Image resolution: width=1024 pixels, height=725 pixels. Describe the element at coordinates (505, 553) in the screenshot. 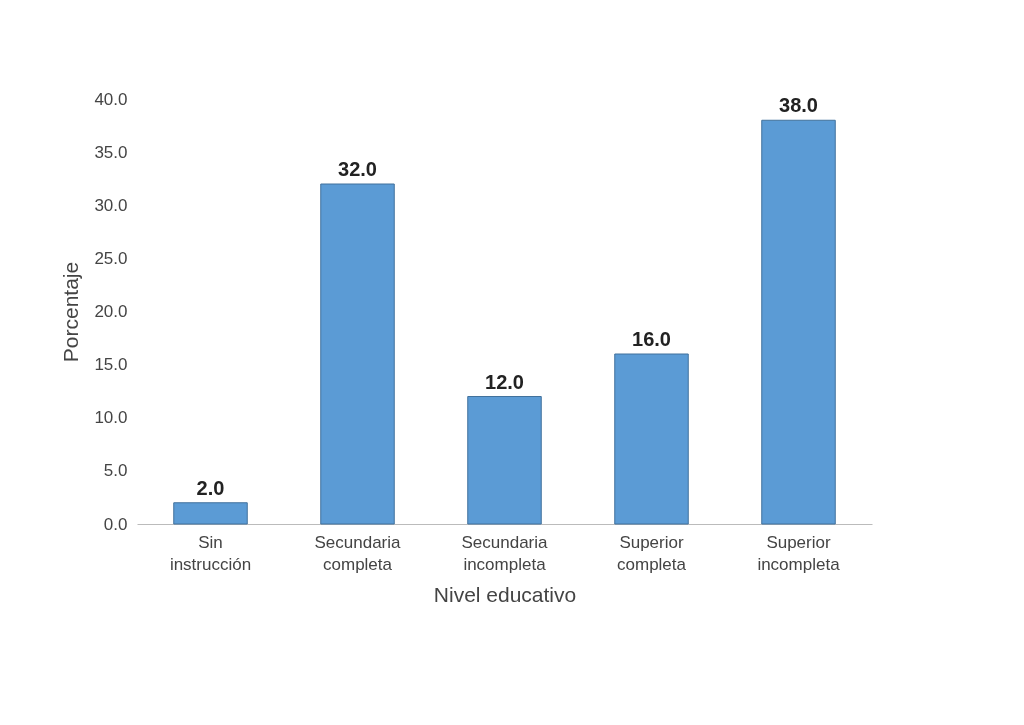

I see `x-tick-label: Secundaria incompleta` at that location.